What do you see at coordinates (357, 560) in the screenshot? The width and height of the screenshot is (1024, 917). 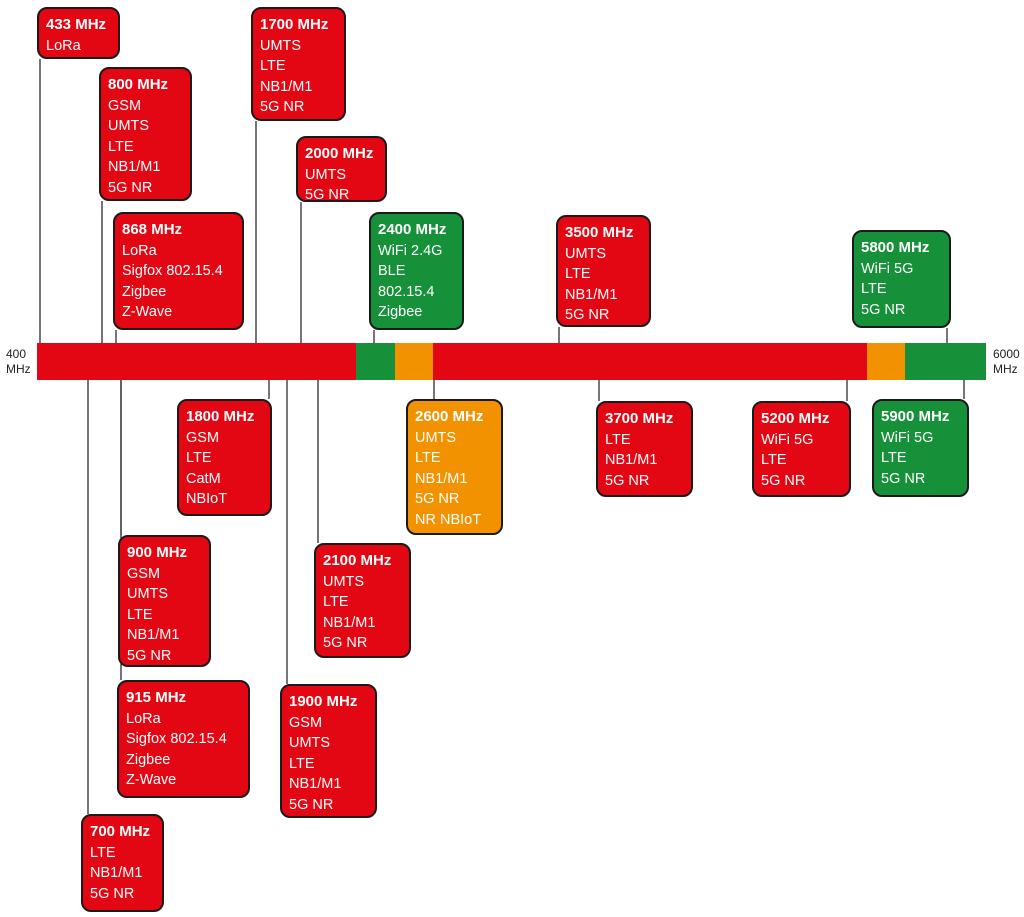 I see `band-frequency: 2100 MHz` at bounding box center [357, 560].